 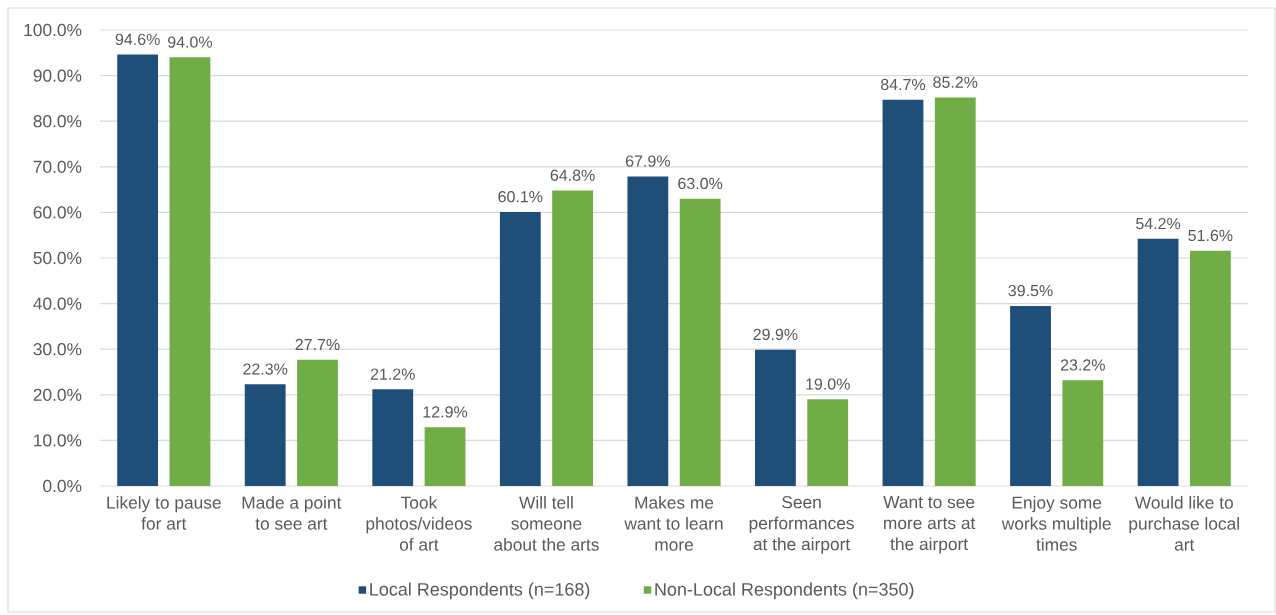 What do you see at coordinates (292, 513) in the screenshot?
I see `x-tick-label: Made a point to see art` at bounding box center [292, 513].